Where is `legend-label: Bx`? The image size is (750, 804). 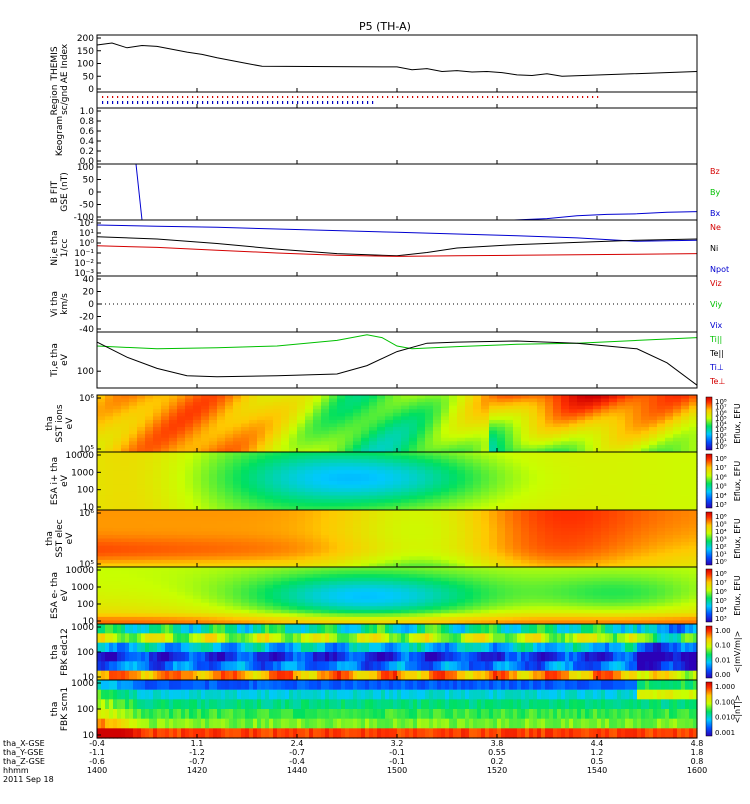 legend-label: Bx is located at coordinates (715, 213).